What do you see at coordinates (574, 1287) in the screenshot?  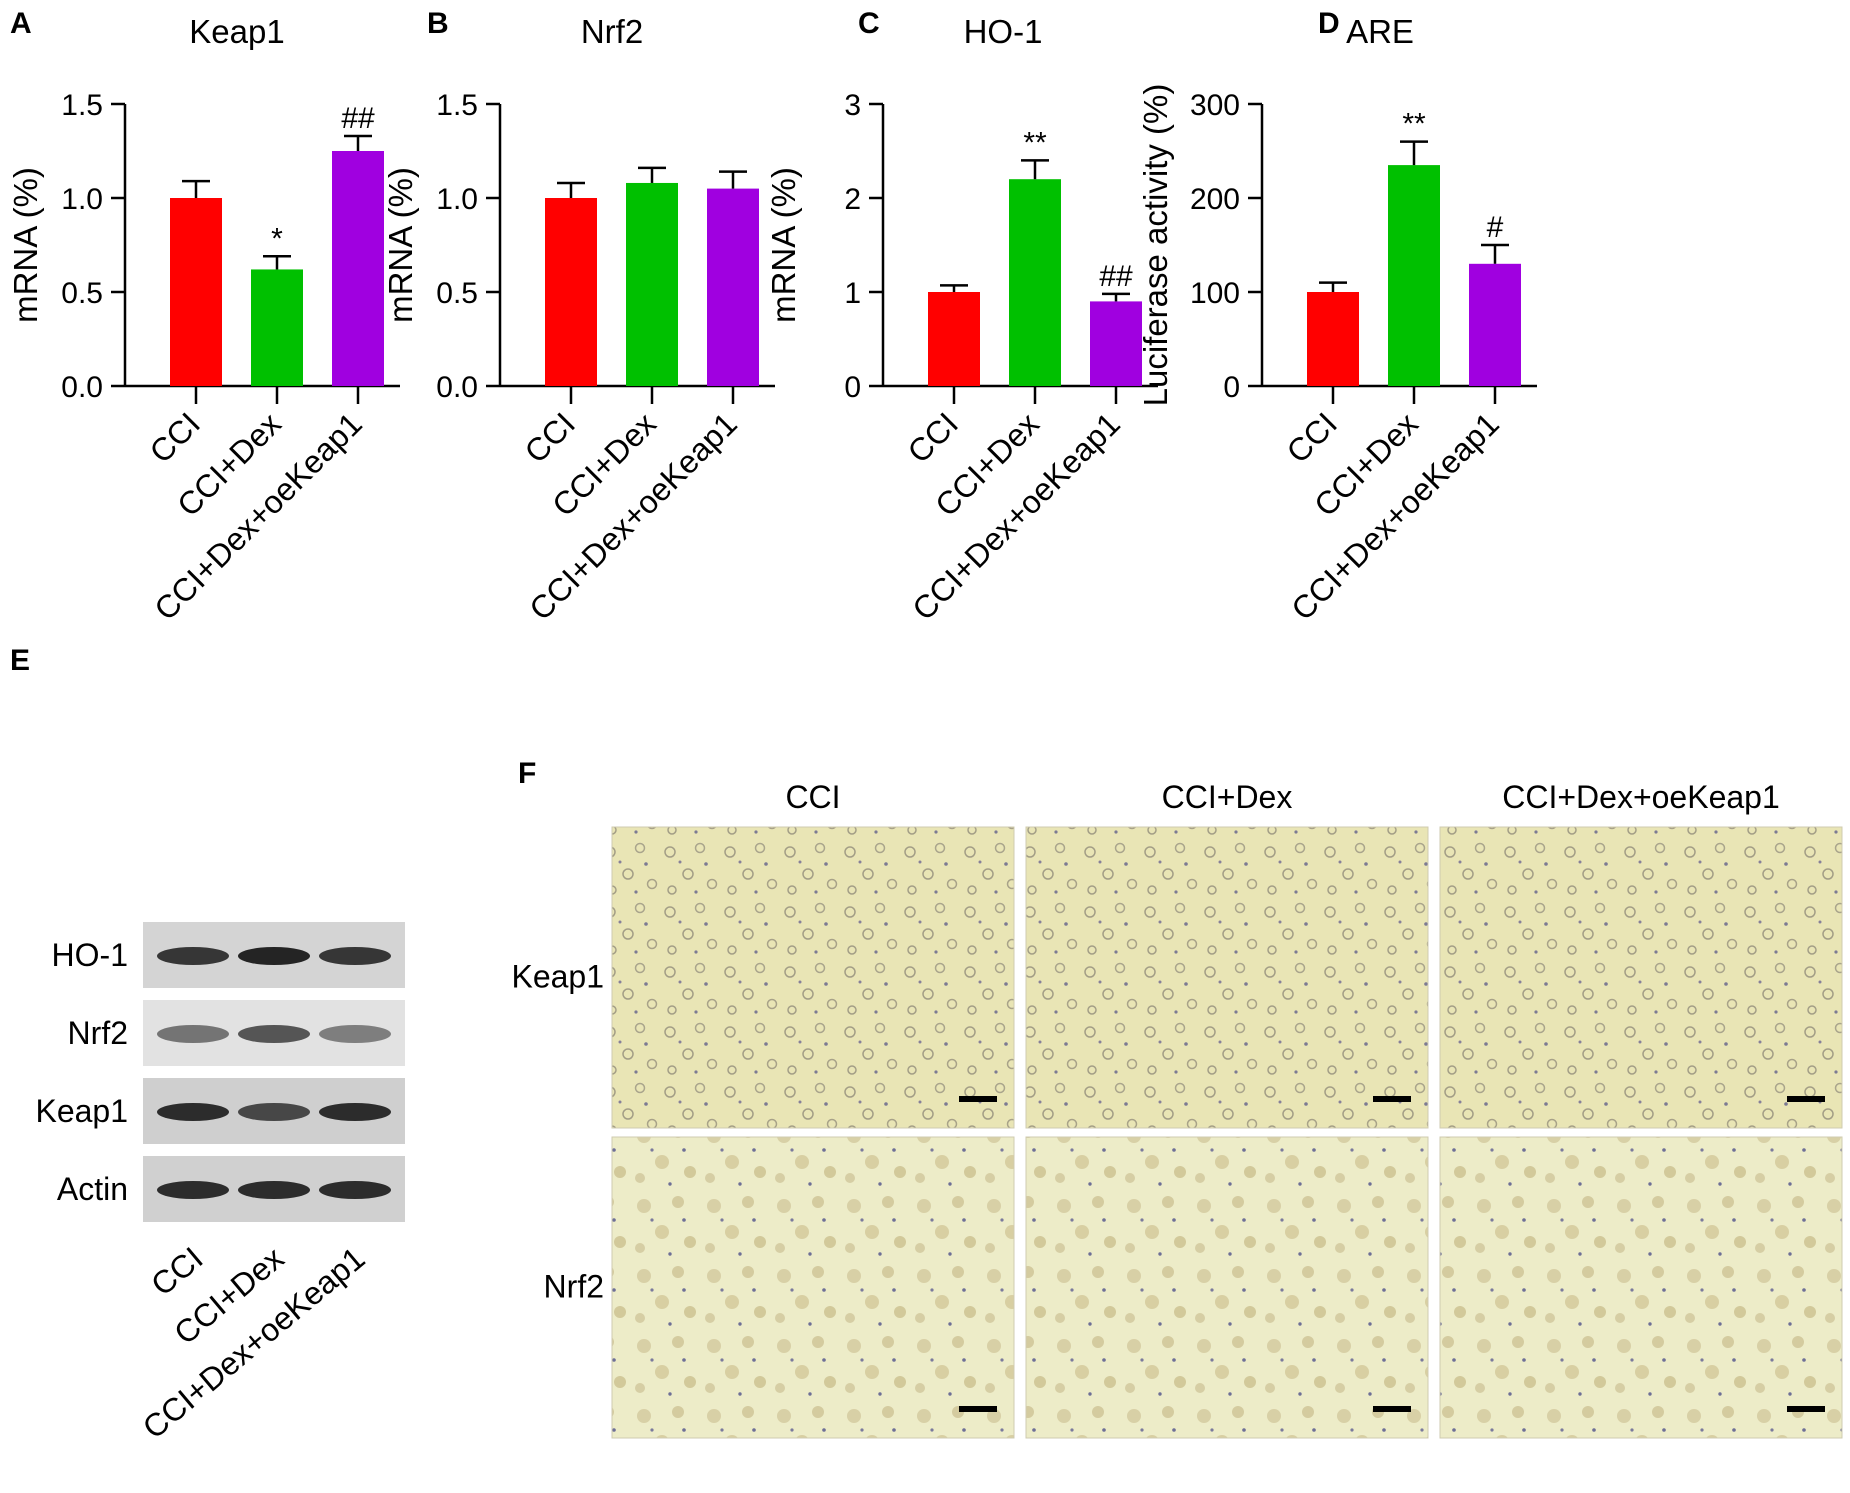 I see `ihc-row-label: Nrf2` at bounding box center [574, 1287].